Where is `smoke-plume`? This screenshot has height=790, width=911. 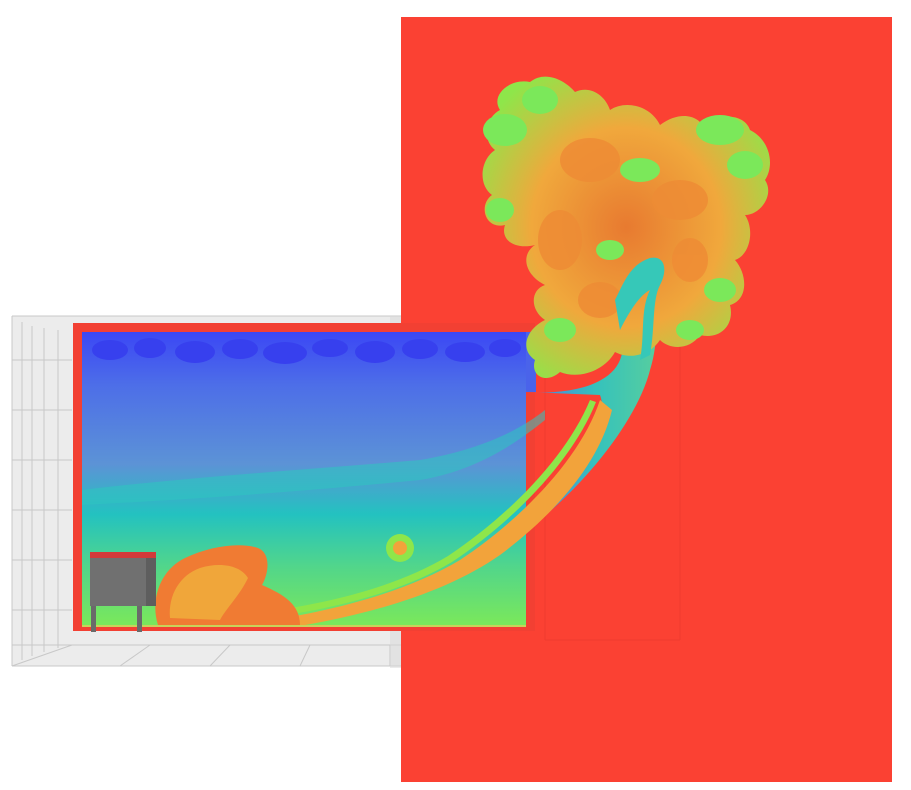
smoke-plume is located at coordinates (626, 227).